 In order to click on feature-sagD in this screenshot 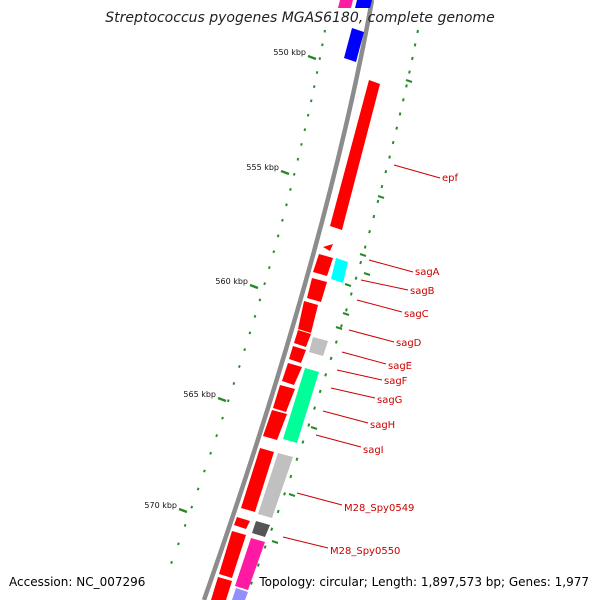, I will do `click(302, 338)`.